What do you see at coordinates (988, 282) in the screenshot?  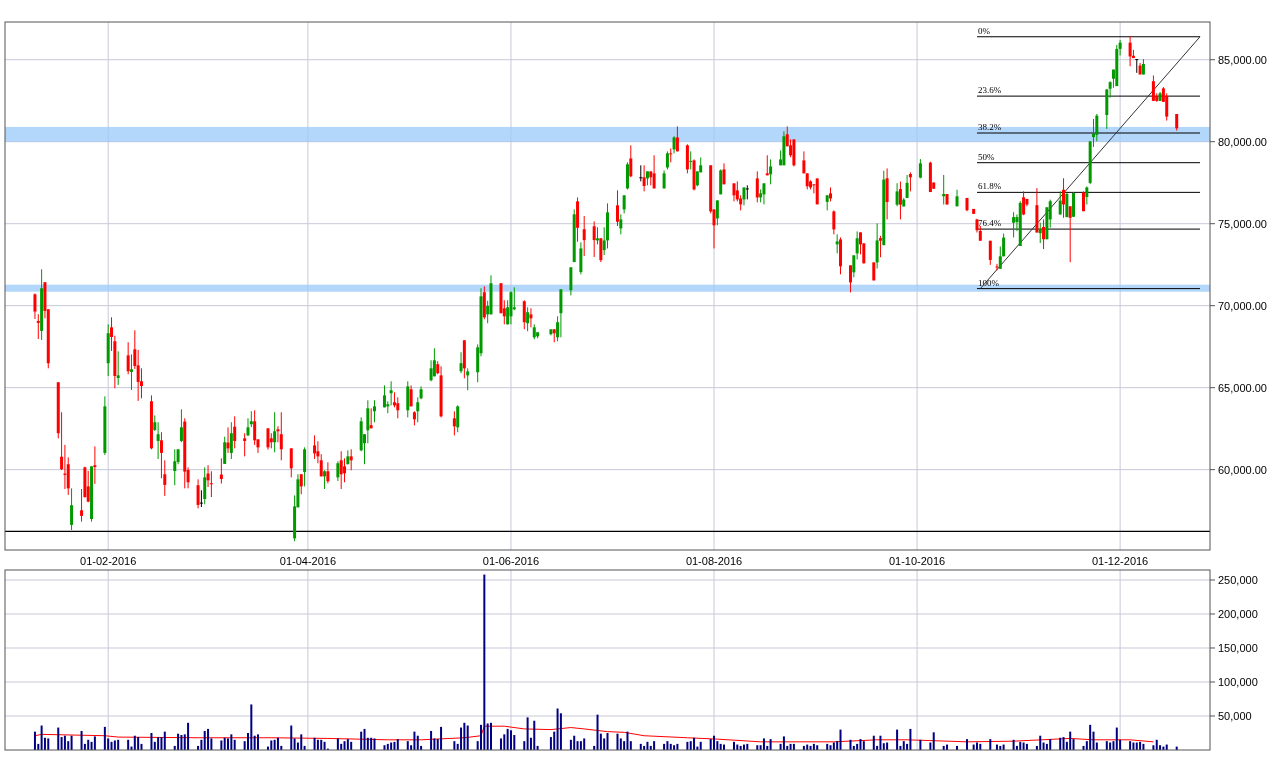 I see `series-label: 100%` at bounding box center [988, 282].